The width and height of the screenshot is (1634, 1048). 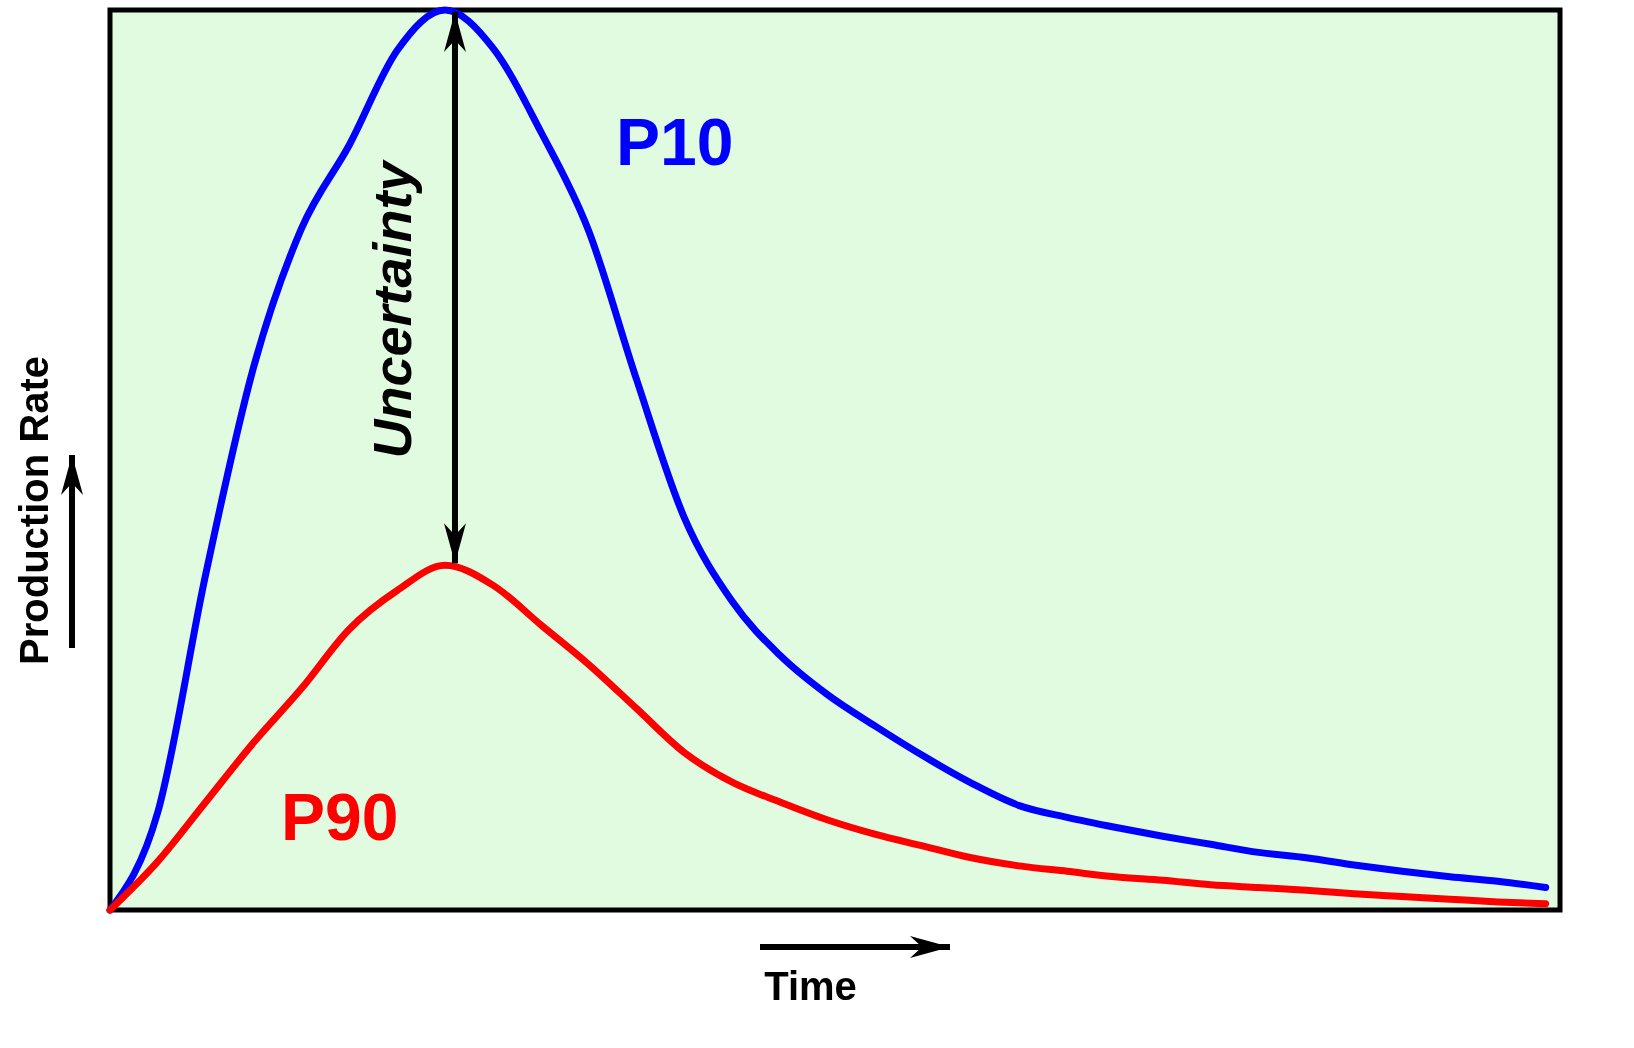 I want to click on series-label: P10, so click(x=674, y=142).